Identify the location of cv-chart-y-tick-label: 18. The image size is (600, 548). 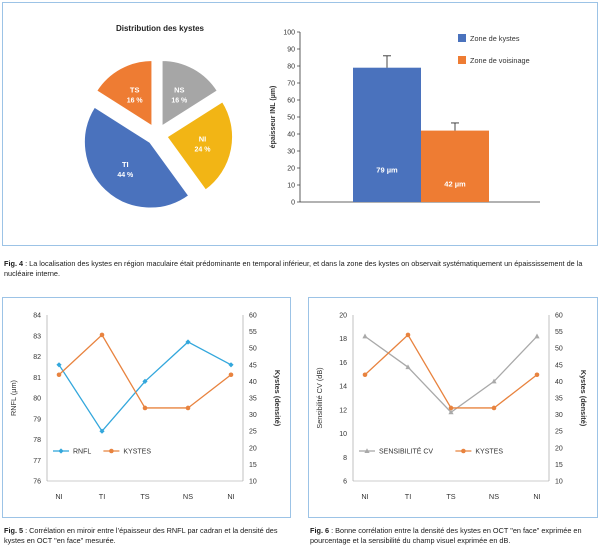
(343, 339).